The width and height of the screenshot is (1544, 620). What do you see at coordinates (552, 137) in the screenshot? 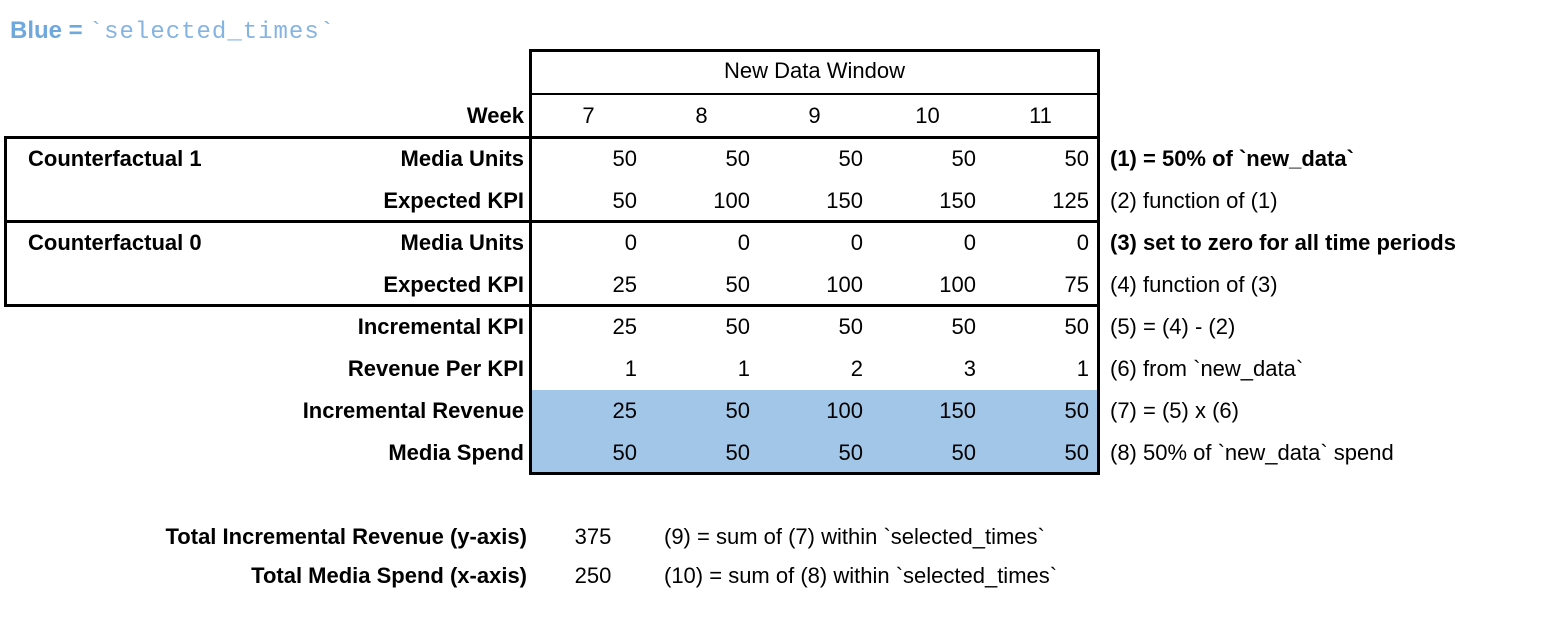
I see `table-border-under-week-row` at bounding box center [552, 137].